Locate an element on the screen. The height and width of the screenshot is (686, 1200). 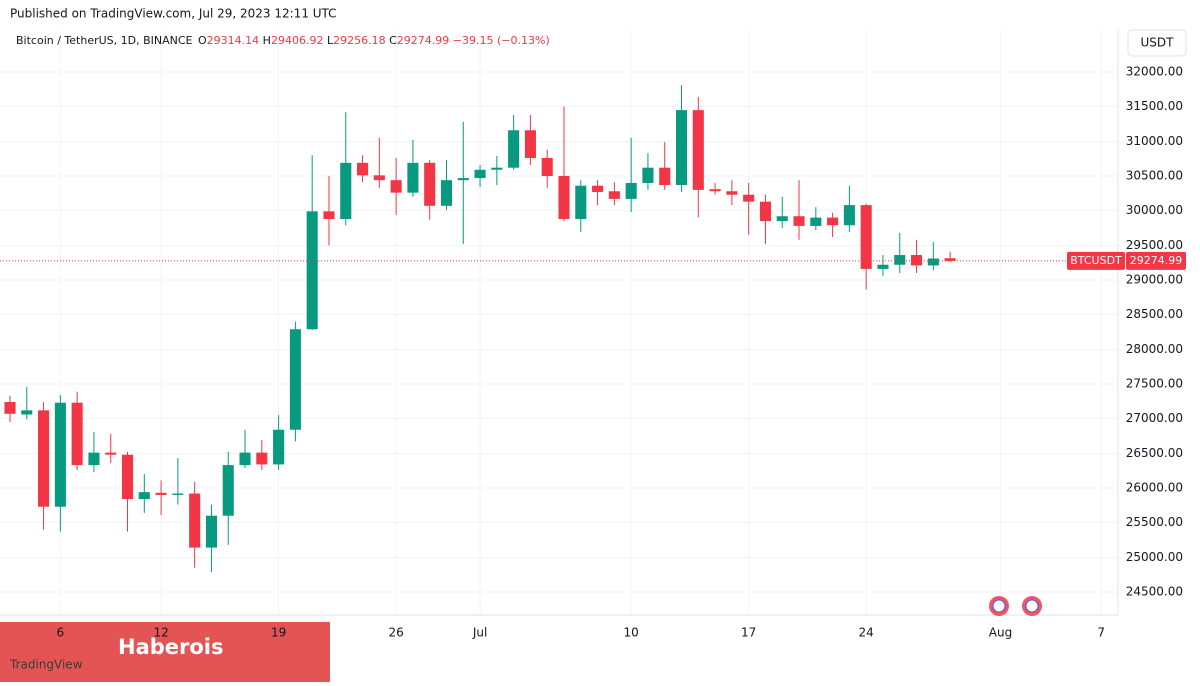
last-price-tag is located at coordinates (1156, 260).